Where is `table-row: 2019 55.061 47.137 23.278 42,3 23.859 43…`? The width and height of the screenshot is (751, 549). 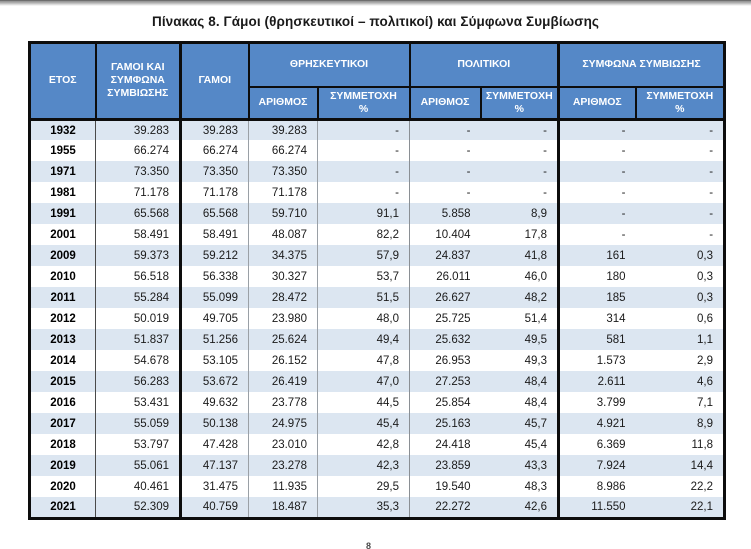 table-row: 2019 55.061 47.137 23.278 42,3 23.859 43… is located at coordinates (377, 466).